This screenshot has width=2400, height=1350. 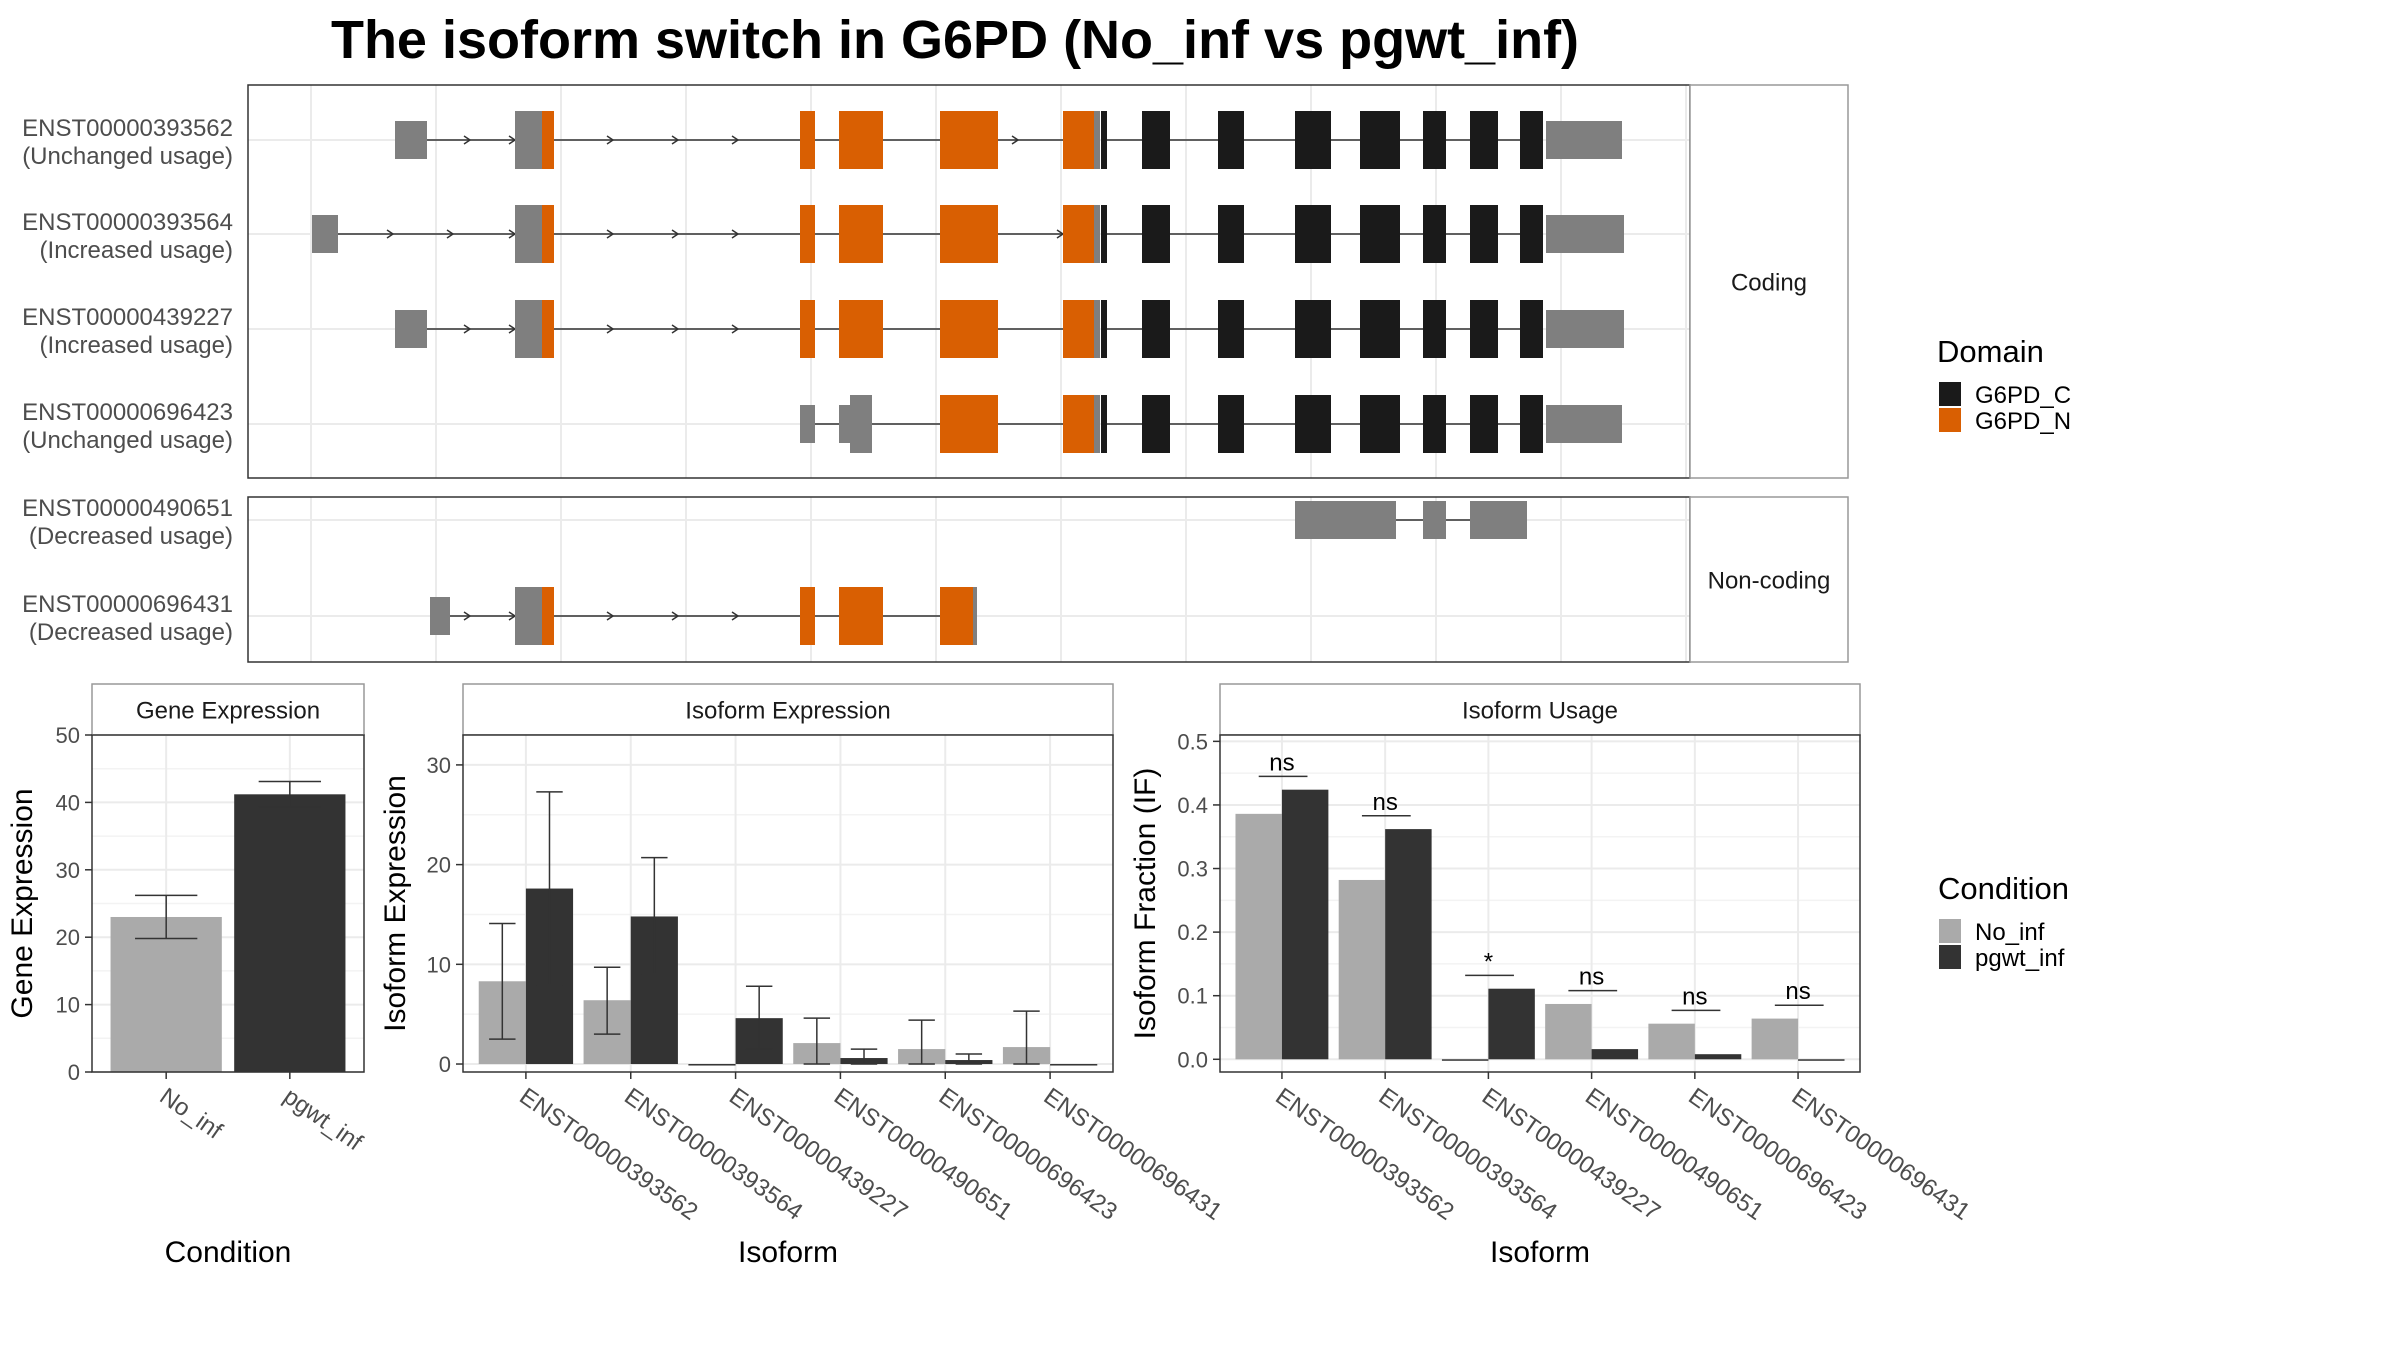 What do you see at coordinates (1769, 283) in the screenshot?
I see `facet-strip-label: Coding` at bounding box center [1769, 283].